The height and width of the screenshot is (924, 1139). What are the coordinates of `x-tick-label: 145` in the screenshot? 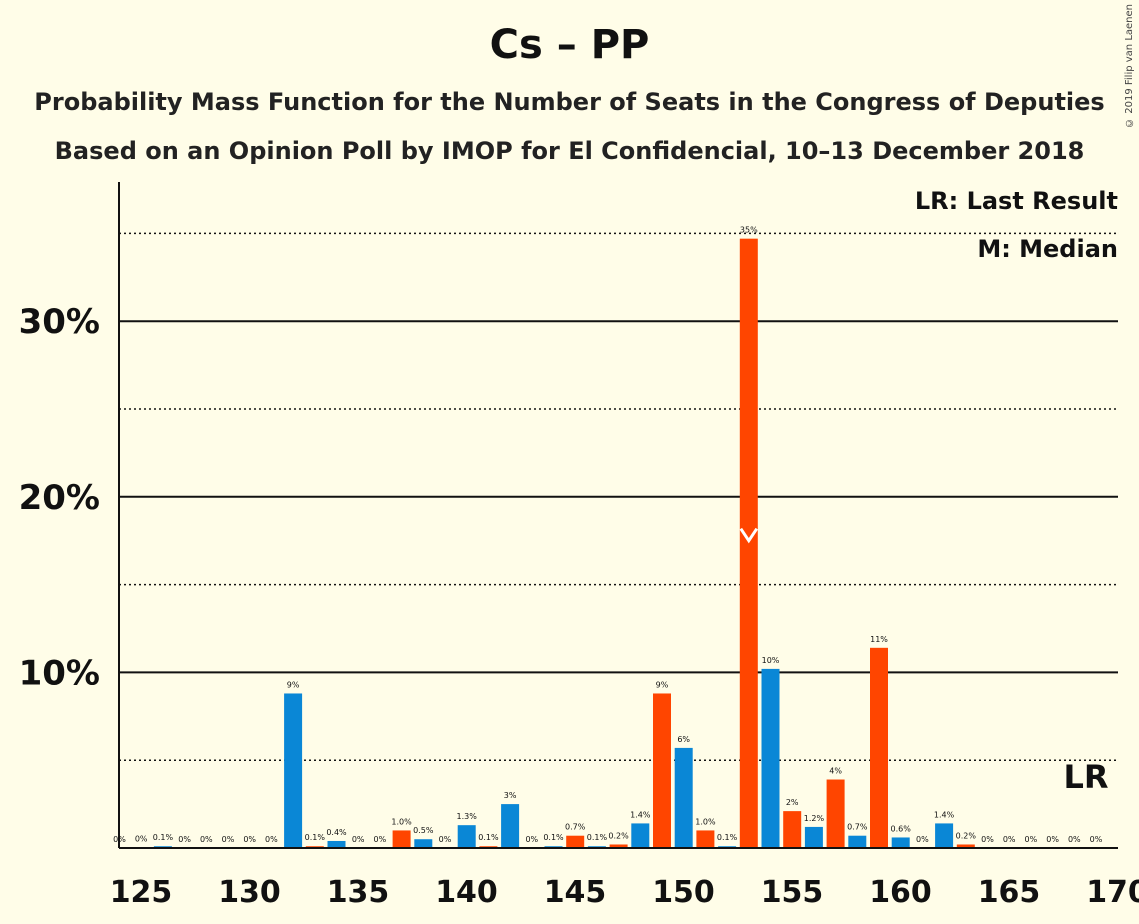 It's located at (575, 892).